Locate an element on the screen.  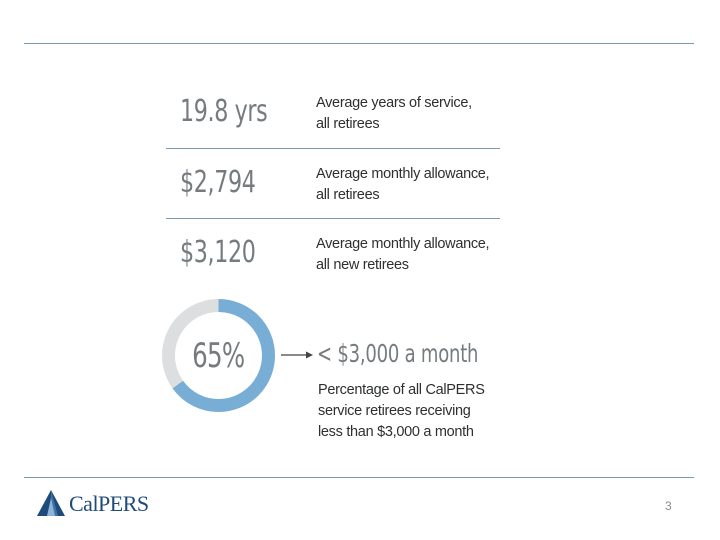
stat-value: 19.8 yrs is located at coordinates (224, 111).